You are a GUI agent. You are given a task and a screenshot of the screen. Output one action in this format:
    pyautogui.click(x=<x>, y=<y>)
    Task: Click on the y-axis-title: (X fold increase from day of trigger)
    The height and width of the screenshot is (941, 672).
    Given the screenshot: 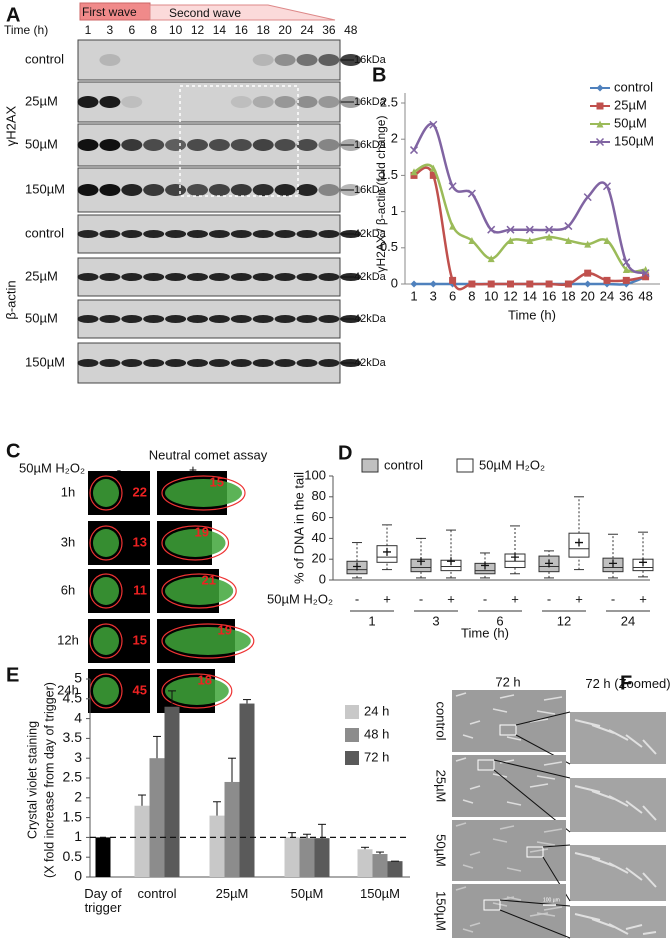 What is the action you would take?
    pyautogui.click(x=49, y=780)
    